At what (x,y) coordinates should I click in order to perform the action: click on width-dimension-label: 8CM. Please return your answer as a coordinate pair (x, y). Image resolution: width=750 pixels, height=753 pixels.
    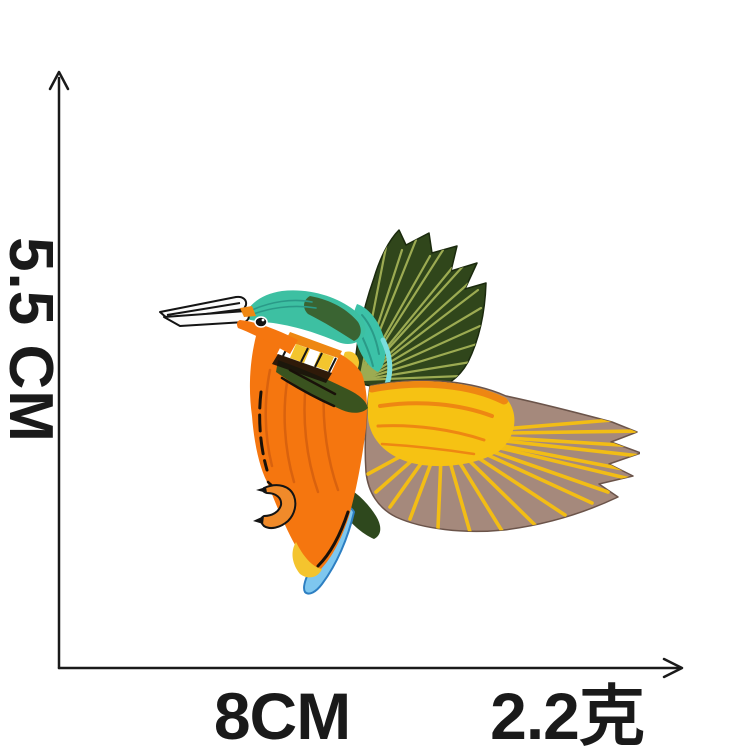
    Looking at the image, I should click on (282, 716).